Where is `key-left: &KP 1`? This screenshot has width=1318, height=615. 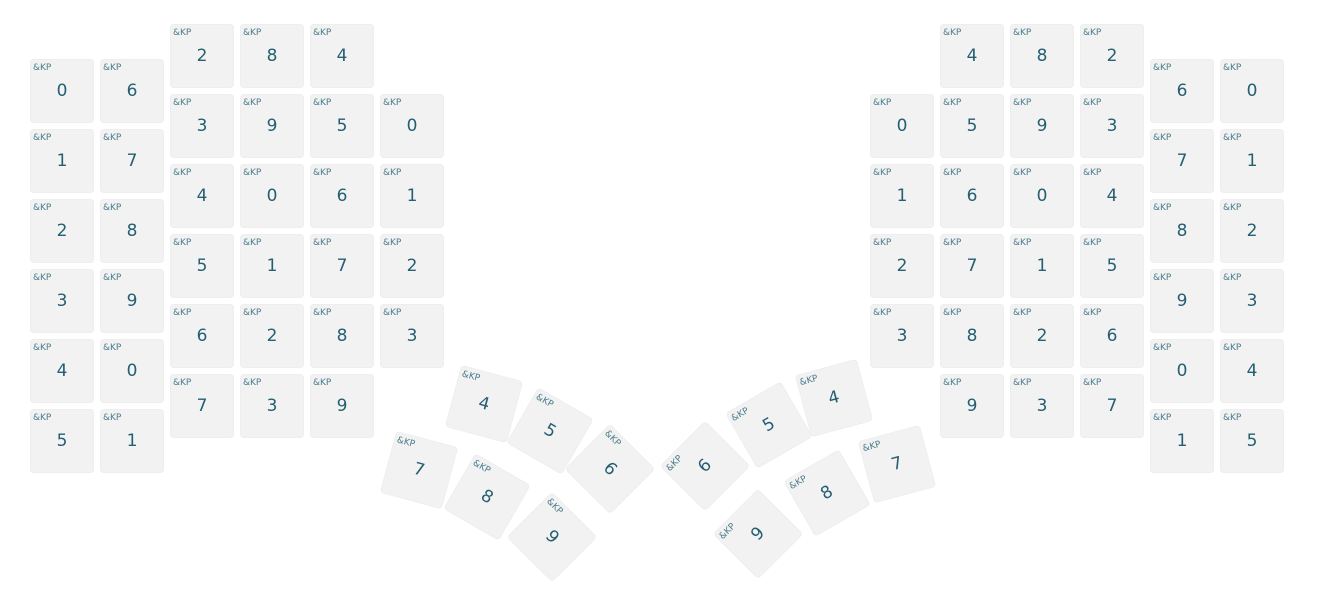 key-left: &KP 1 is located at coordinates (62, 161).